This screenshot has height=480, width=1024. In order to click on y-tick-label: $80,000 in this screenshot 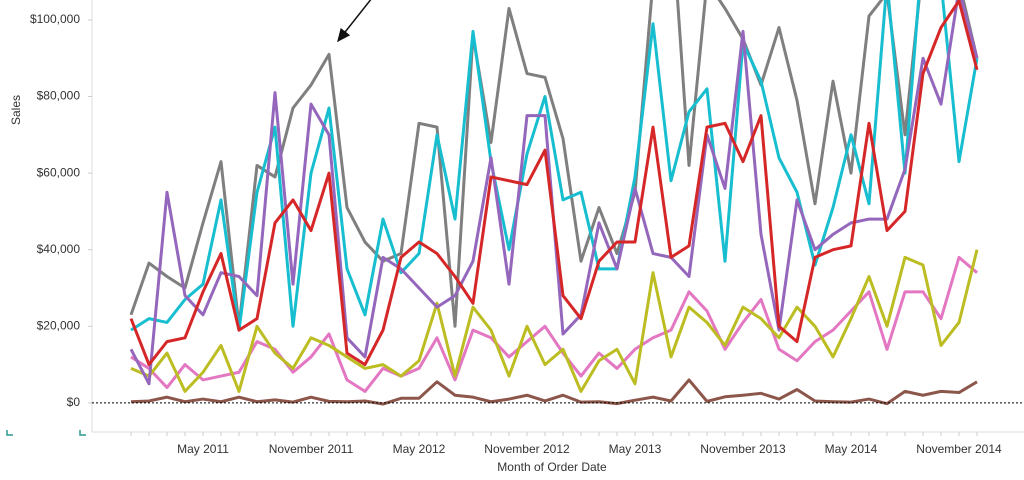, I will do `click(59, 96)`.